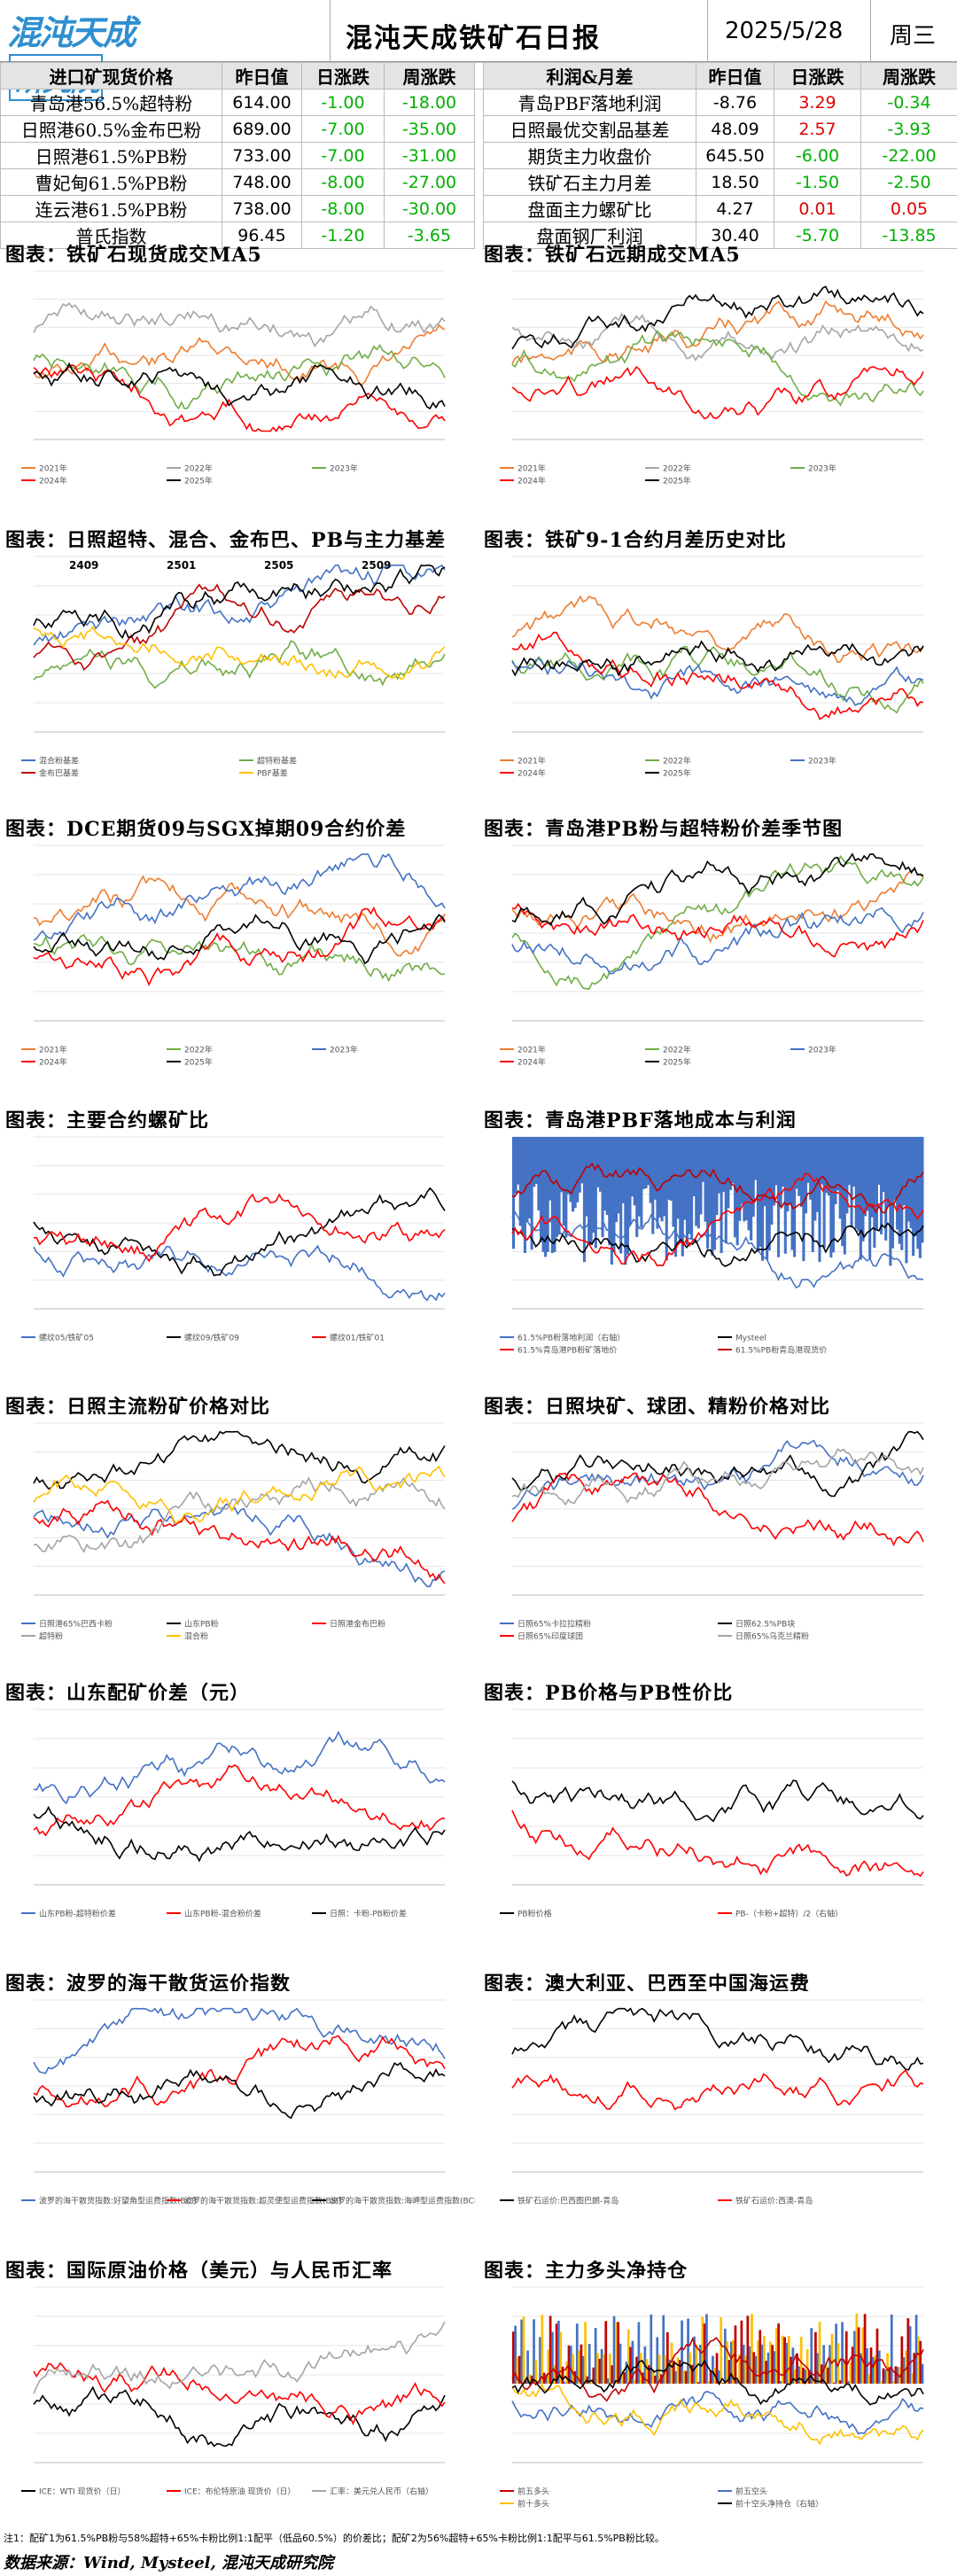 The height and width of the screenshot is (2576, 957). What do you see at coordinates (908, 235) in the screenshot?
I see `right-week-change: -13.85` at bounding box center [908, 235].